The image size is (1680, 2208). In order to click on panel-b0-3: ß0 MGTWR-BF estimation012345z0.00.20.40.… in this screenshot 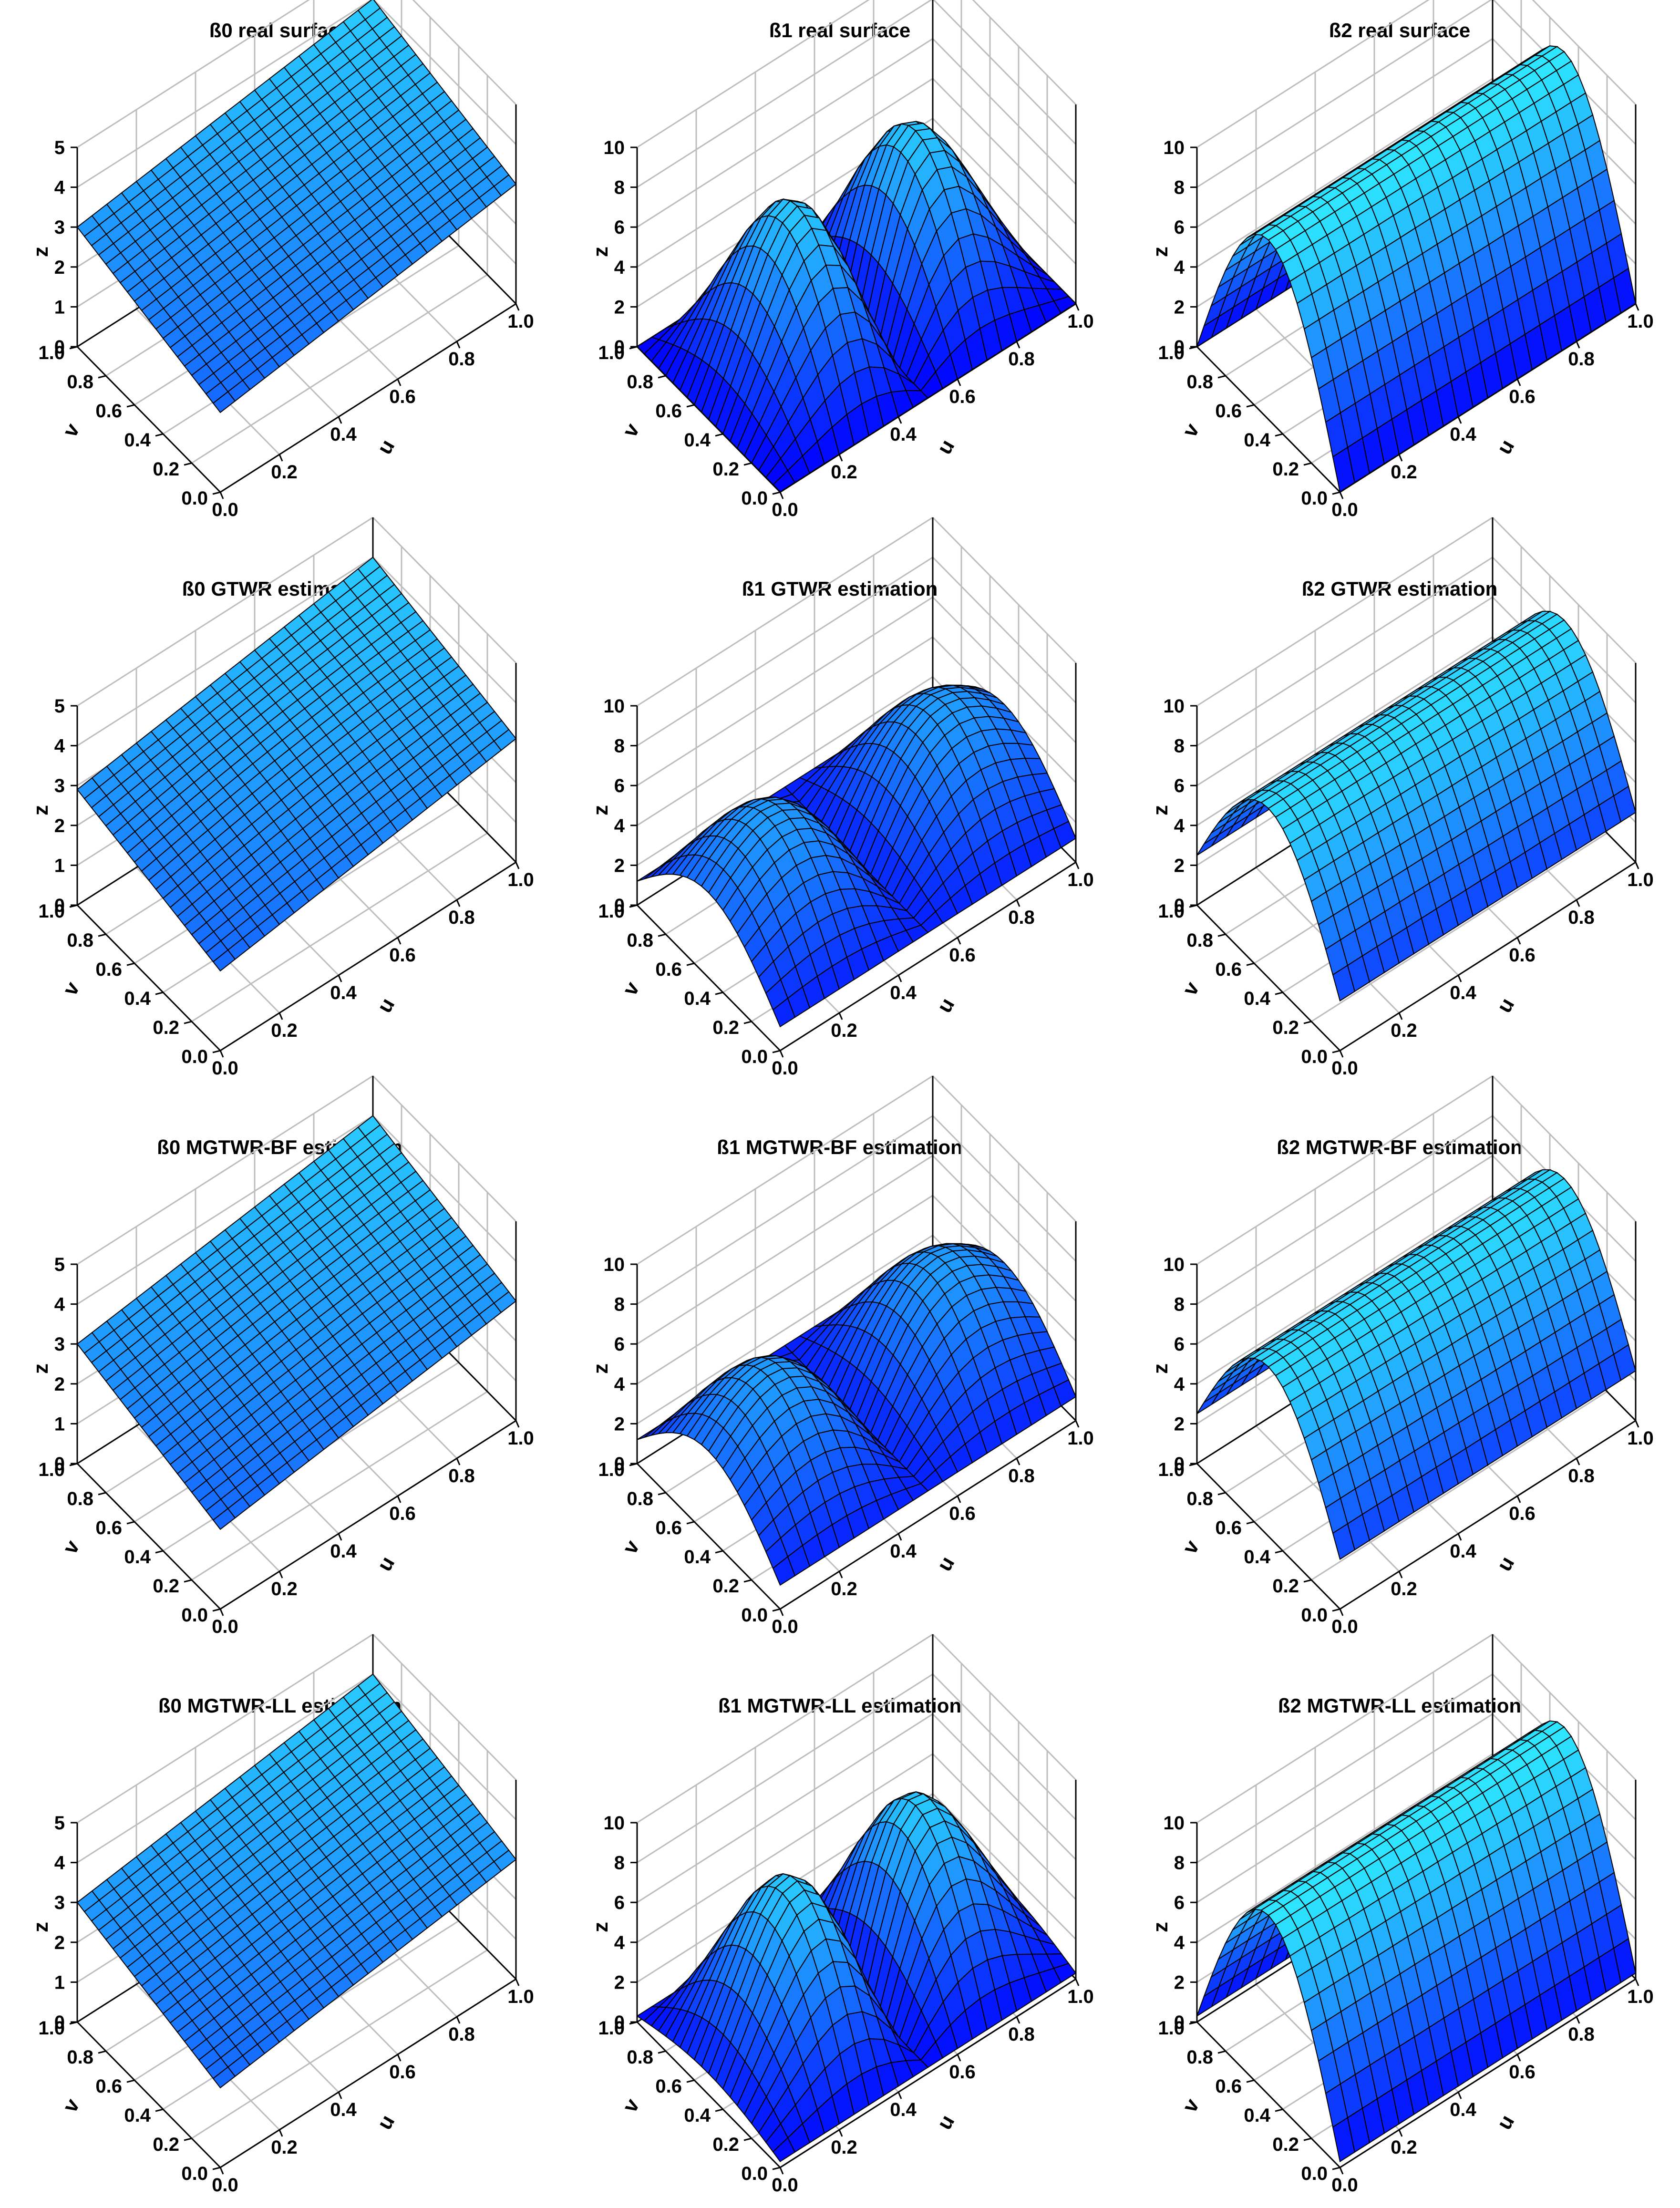, I will do `click(281, 1356)`.